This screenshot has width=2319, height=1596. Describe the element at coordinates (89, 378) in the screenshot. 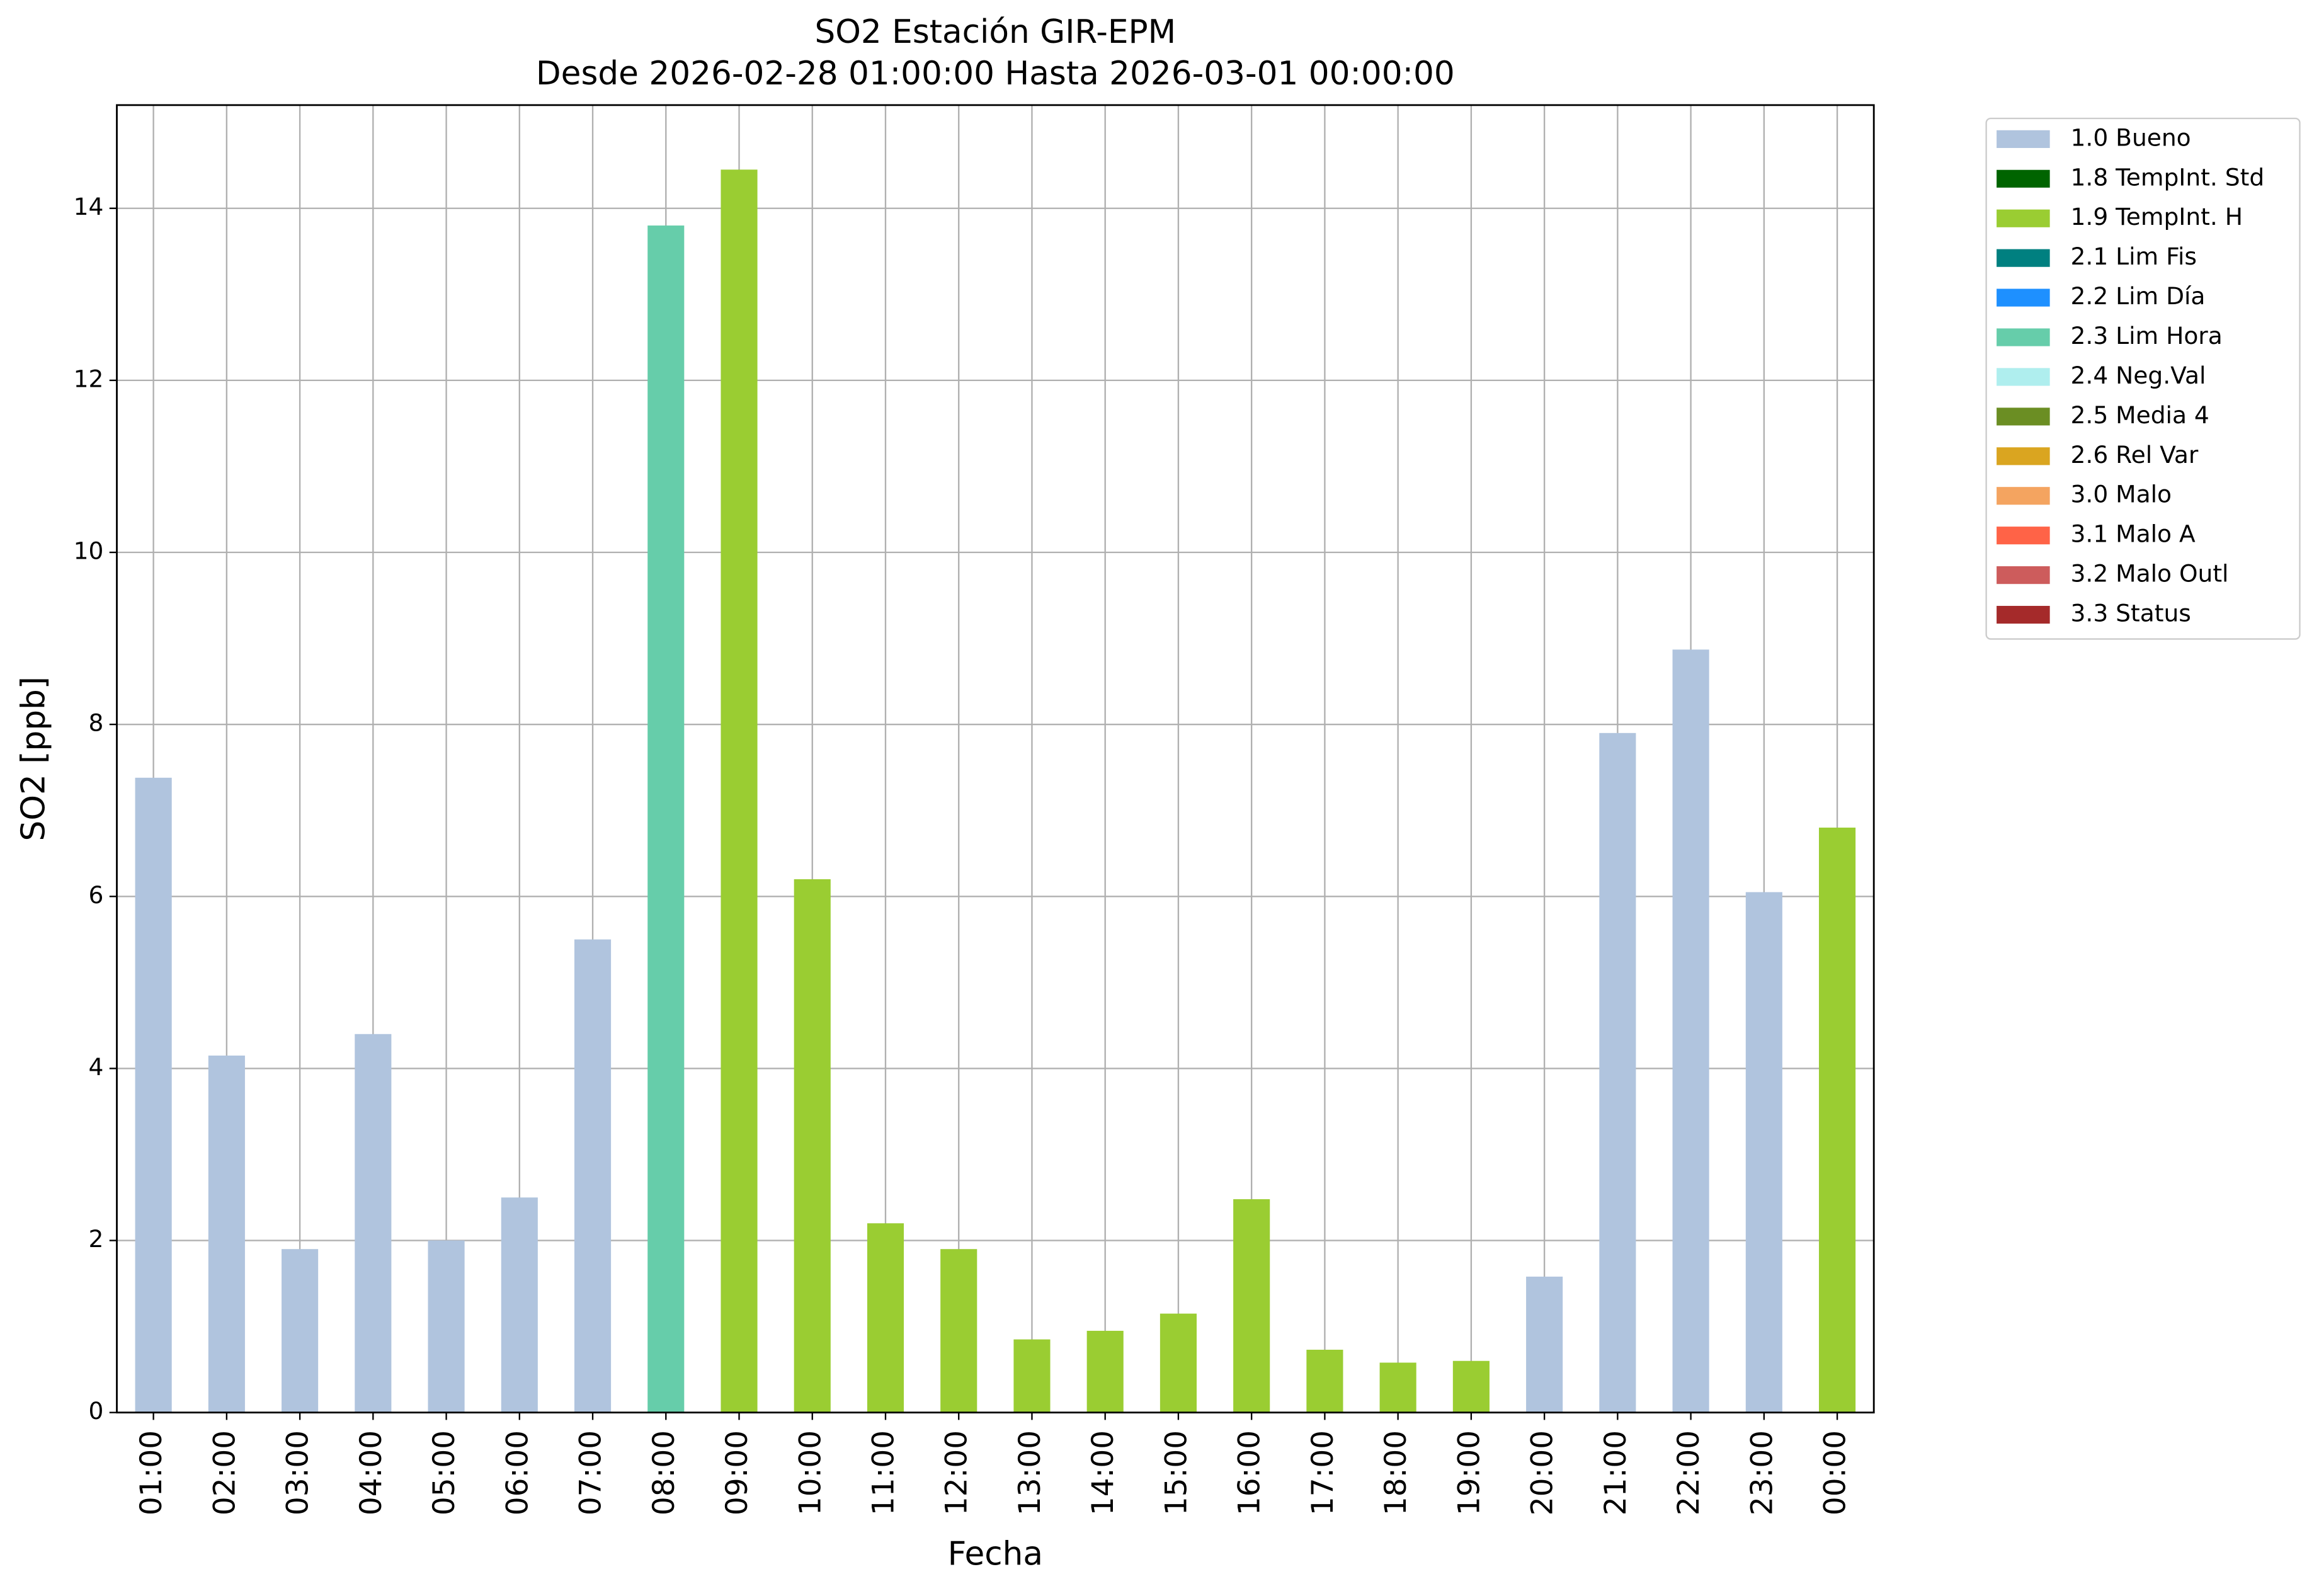

I see `y-tick-label: 12` at that location.